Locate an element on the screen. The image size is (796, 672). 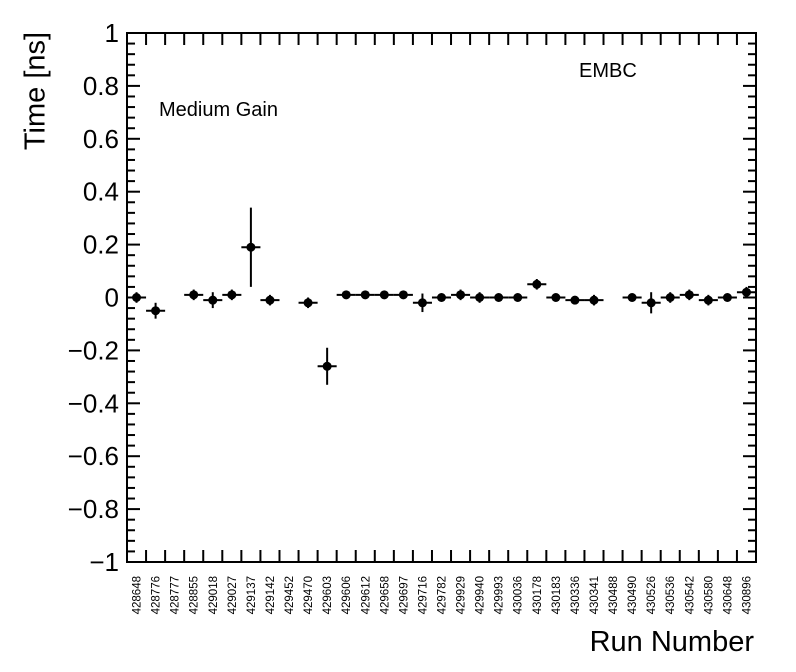
x-tick-label: 429782 is located at coordinates (443, 595).